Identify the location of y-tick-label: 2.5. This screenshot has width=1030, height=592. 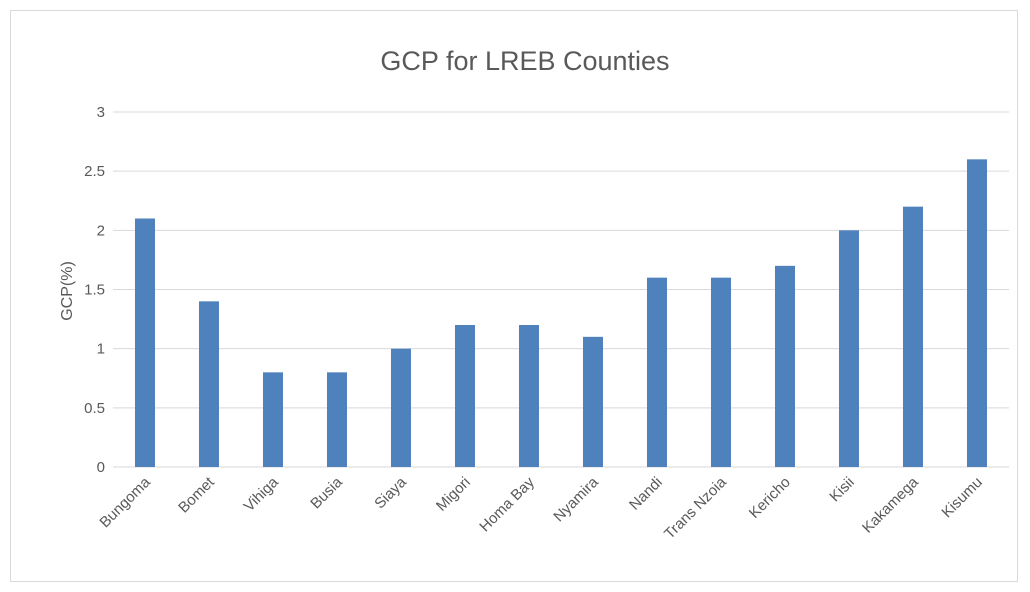
(94, 171).